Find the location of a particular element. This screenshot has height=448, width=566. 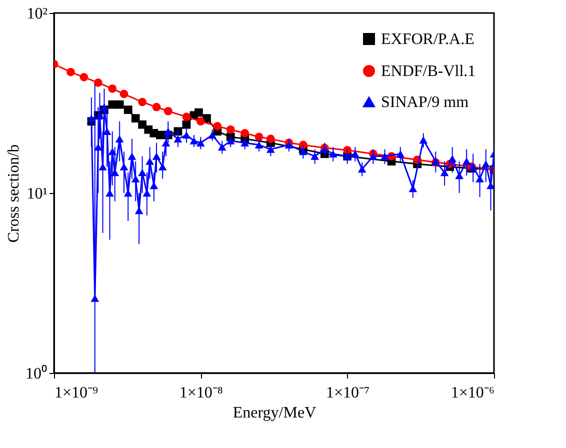

y-tick-label: 10⁰ is located at coordinates (37, 373).